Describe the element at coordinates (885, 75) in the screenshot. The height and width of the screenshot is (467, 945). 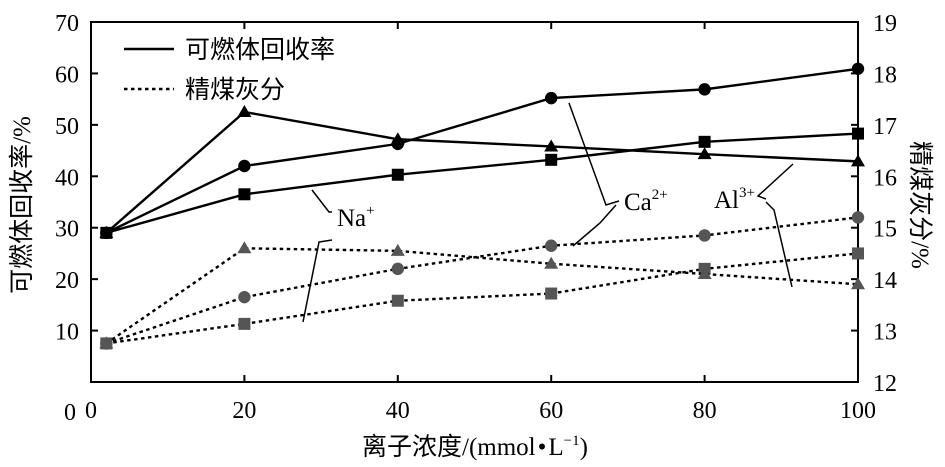
I see `y-right-tick-label: 18` at that location.